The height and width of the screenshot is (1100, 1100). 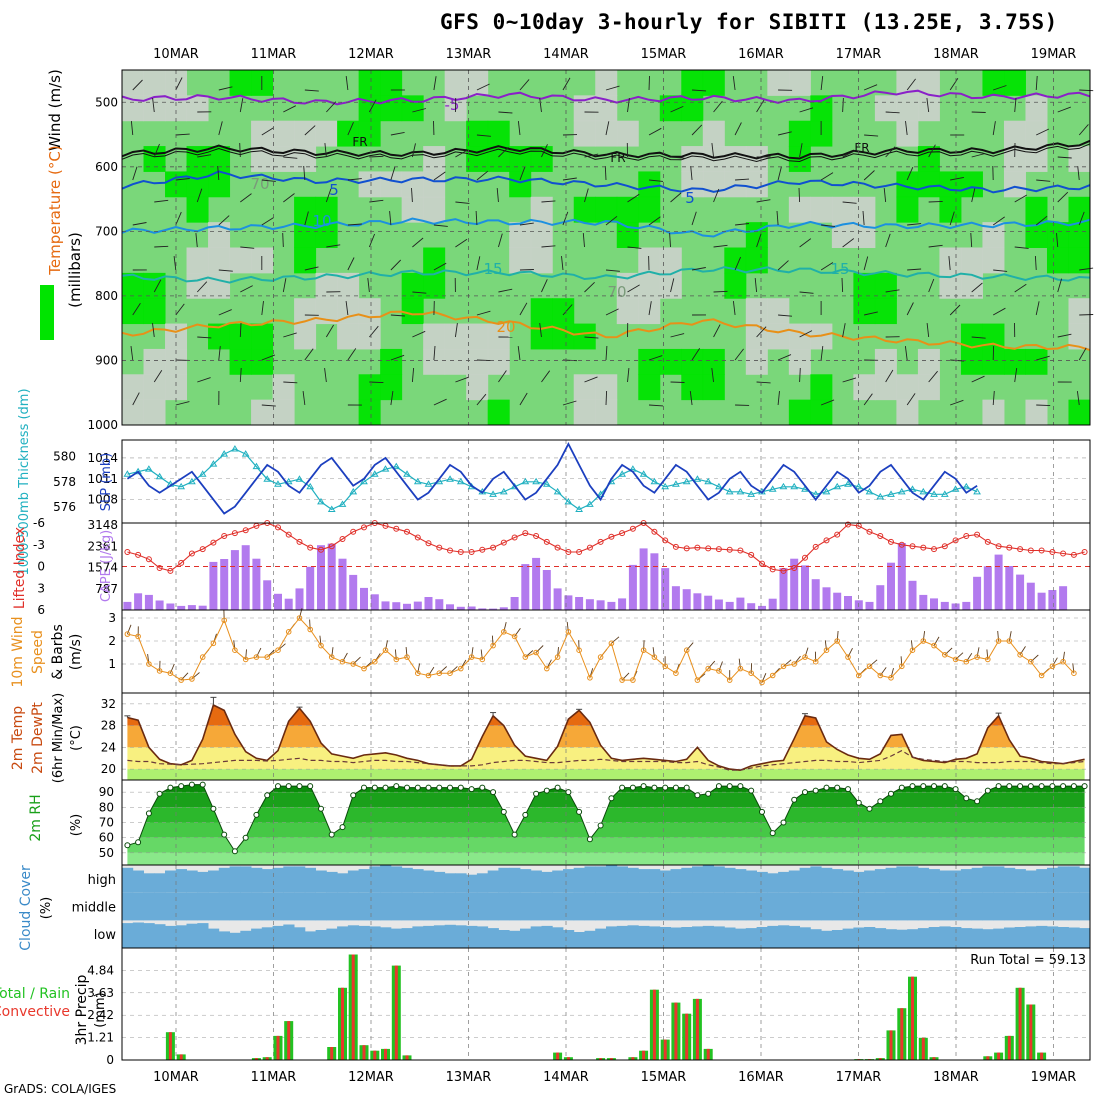 What do you see at coordinates (606, 651) in the screenshot?
I see `panel-frame` at bounding box center [606, 651].